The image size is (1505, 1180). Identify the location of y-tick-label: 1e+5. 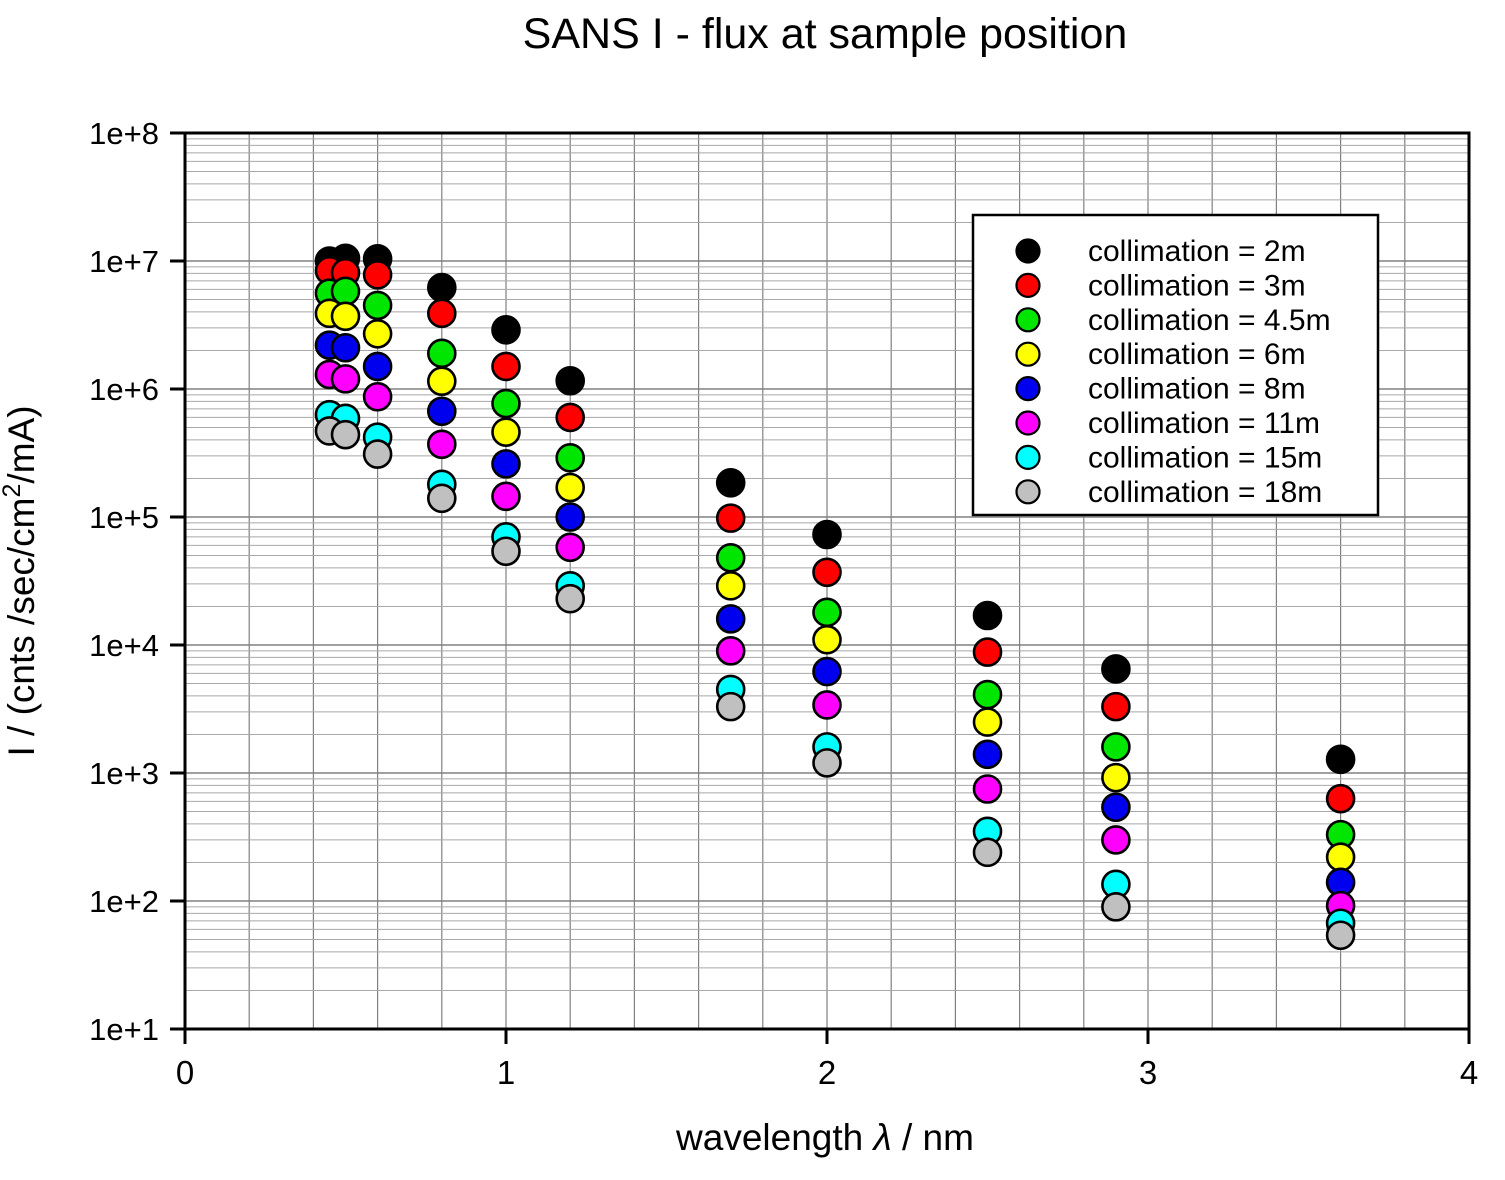
(124, 517).